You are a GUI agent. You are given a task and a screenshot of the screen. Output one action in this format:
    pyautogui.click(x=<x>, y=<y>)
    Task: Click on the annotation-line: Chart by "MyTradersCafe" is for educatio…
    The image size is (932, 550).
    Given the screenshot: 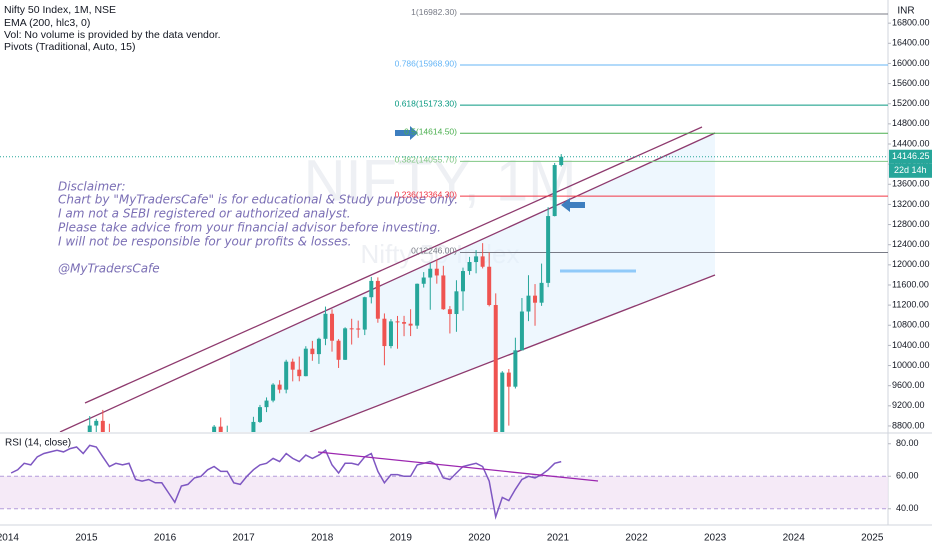 What is the action you would take?
    pyautogui.click(x=258, y=200)
    